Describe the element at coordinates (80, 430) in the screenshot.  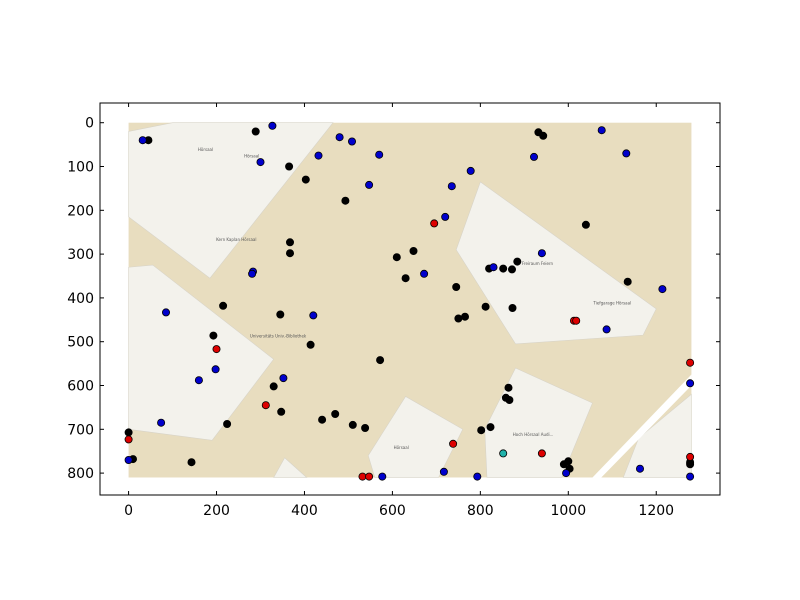
I see `y-tick-label: 700` at that location.